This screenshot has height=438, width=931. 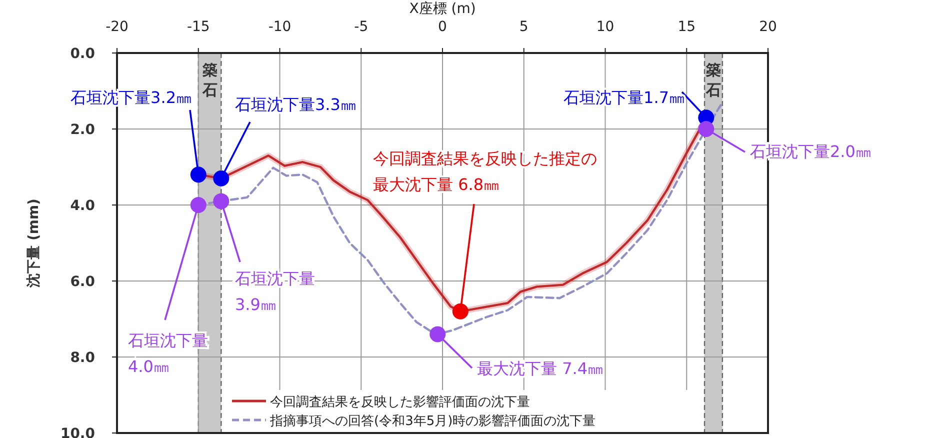 I want to click on y-tick-label: 2.0, so click(x=83, y=130).